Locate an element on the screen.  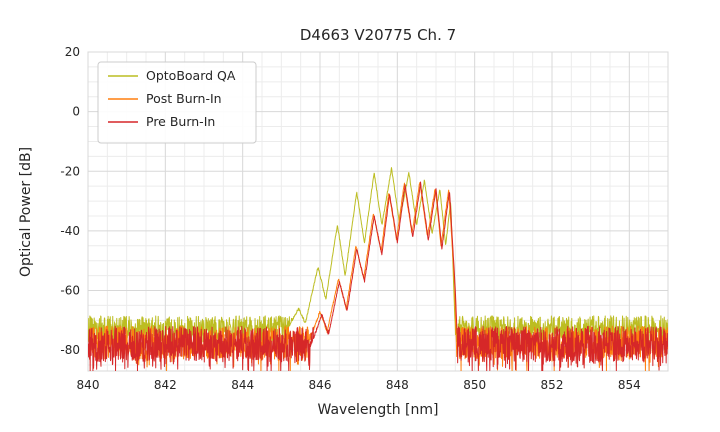
y-tick-label: -60 is located at coordinates (70, 291).